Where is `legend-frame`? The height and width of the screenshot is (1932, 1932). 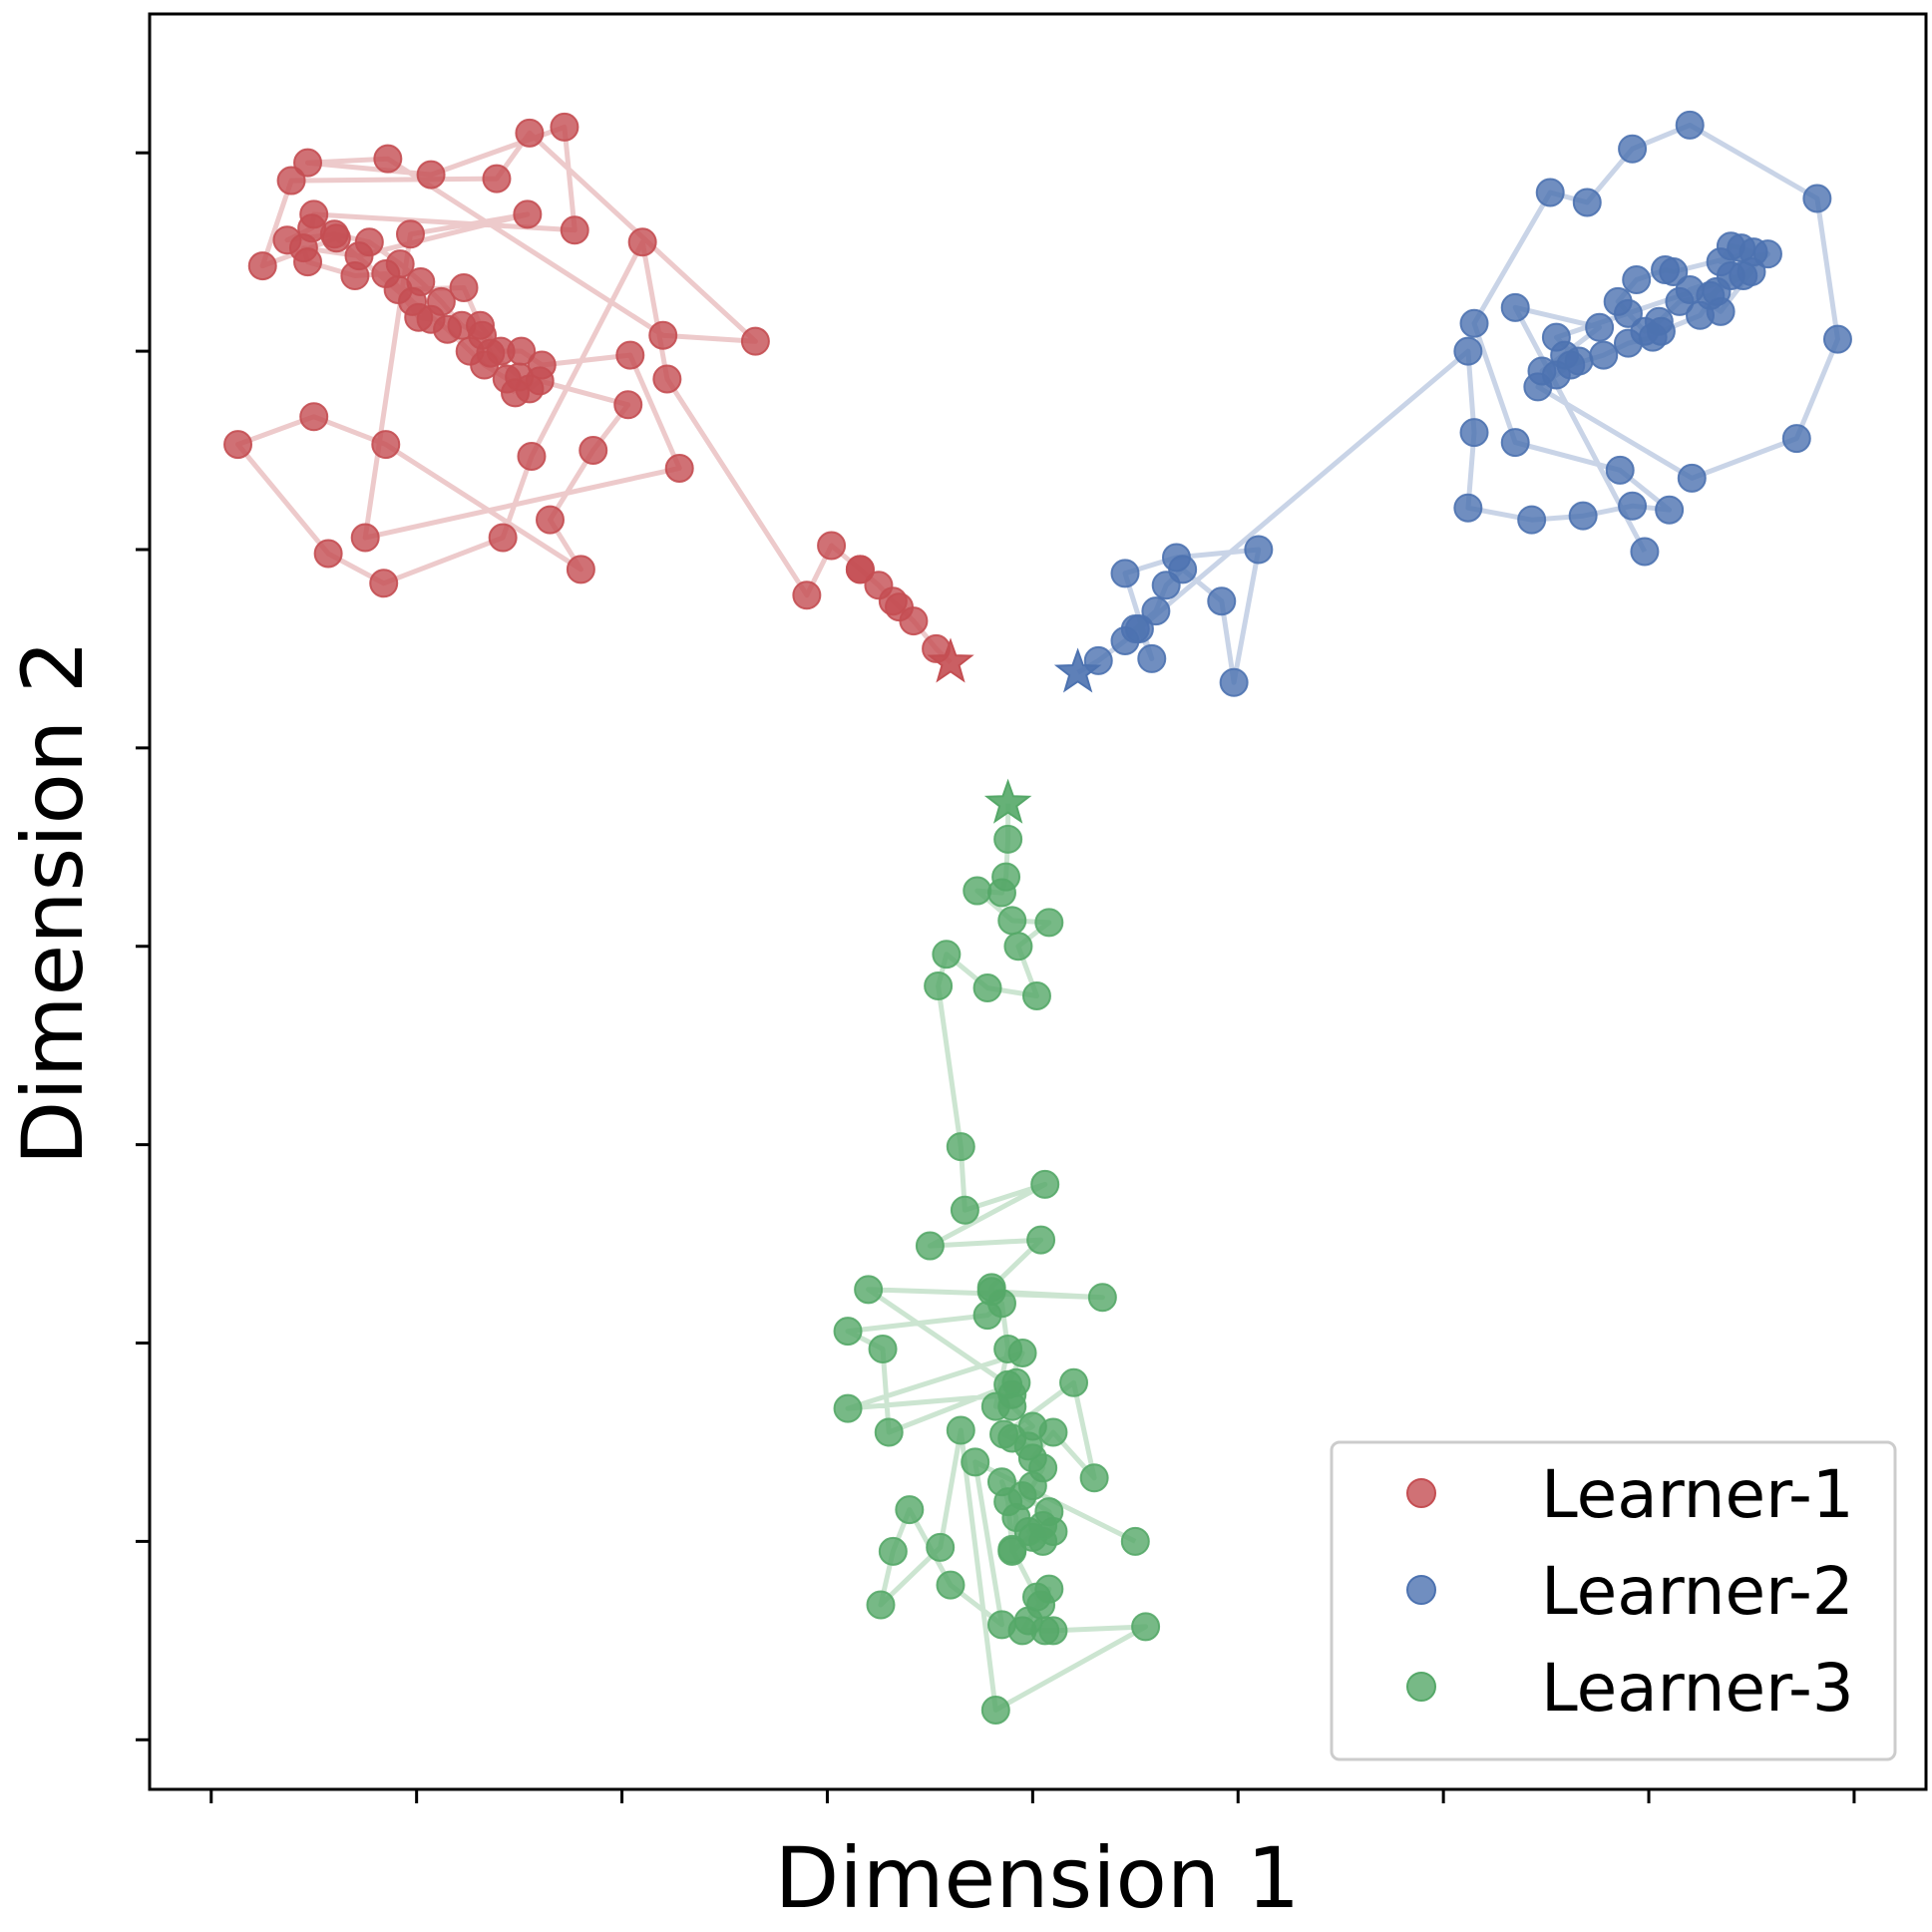
legend-frame is located at coordinates (1614, 1601).